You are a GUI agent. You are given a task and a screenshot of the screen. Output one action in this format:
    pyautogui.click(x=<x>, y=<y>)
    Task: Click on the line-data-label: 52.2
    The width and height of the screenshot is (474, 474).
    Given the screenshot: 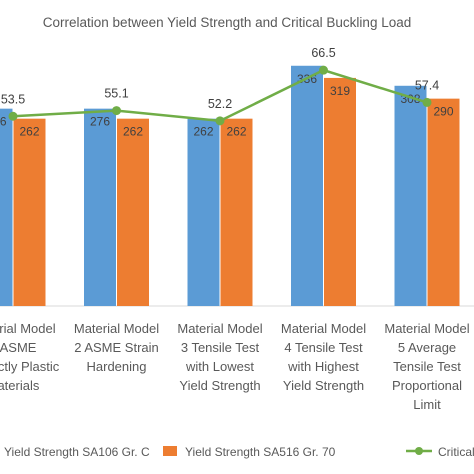 What is the action you would take?
    pyautogui.click(x=220, y=104)
    